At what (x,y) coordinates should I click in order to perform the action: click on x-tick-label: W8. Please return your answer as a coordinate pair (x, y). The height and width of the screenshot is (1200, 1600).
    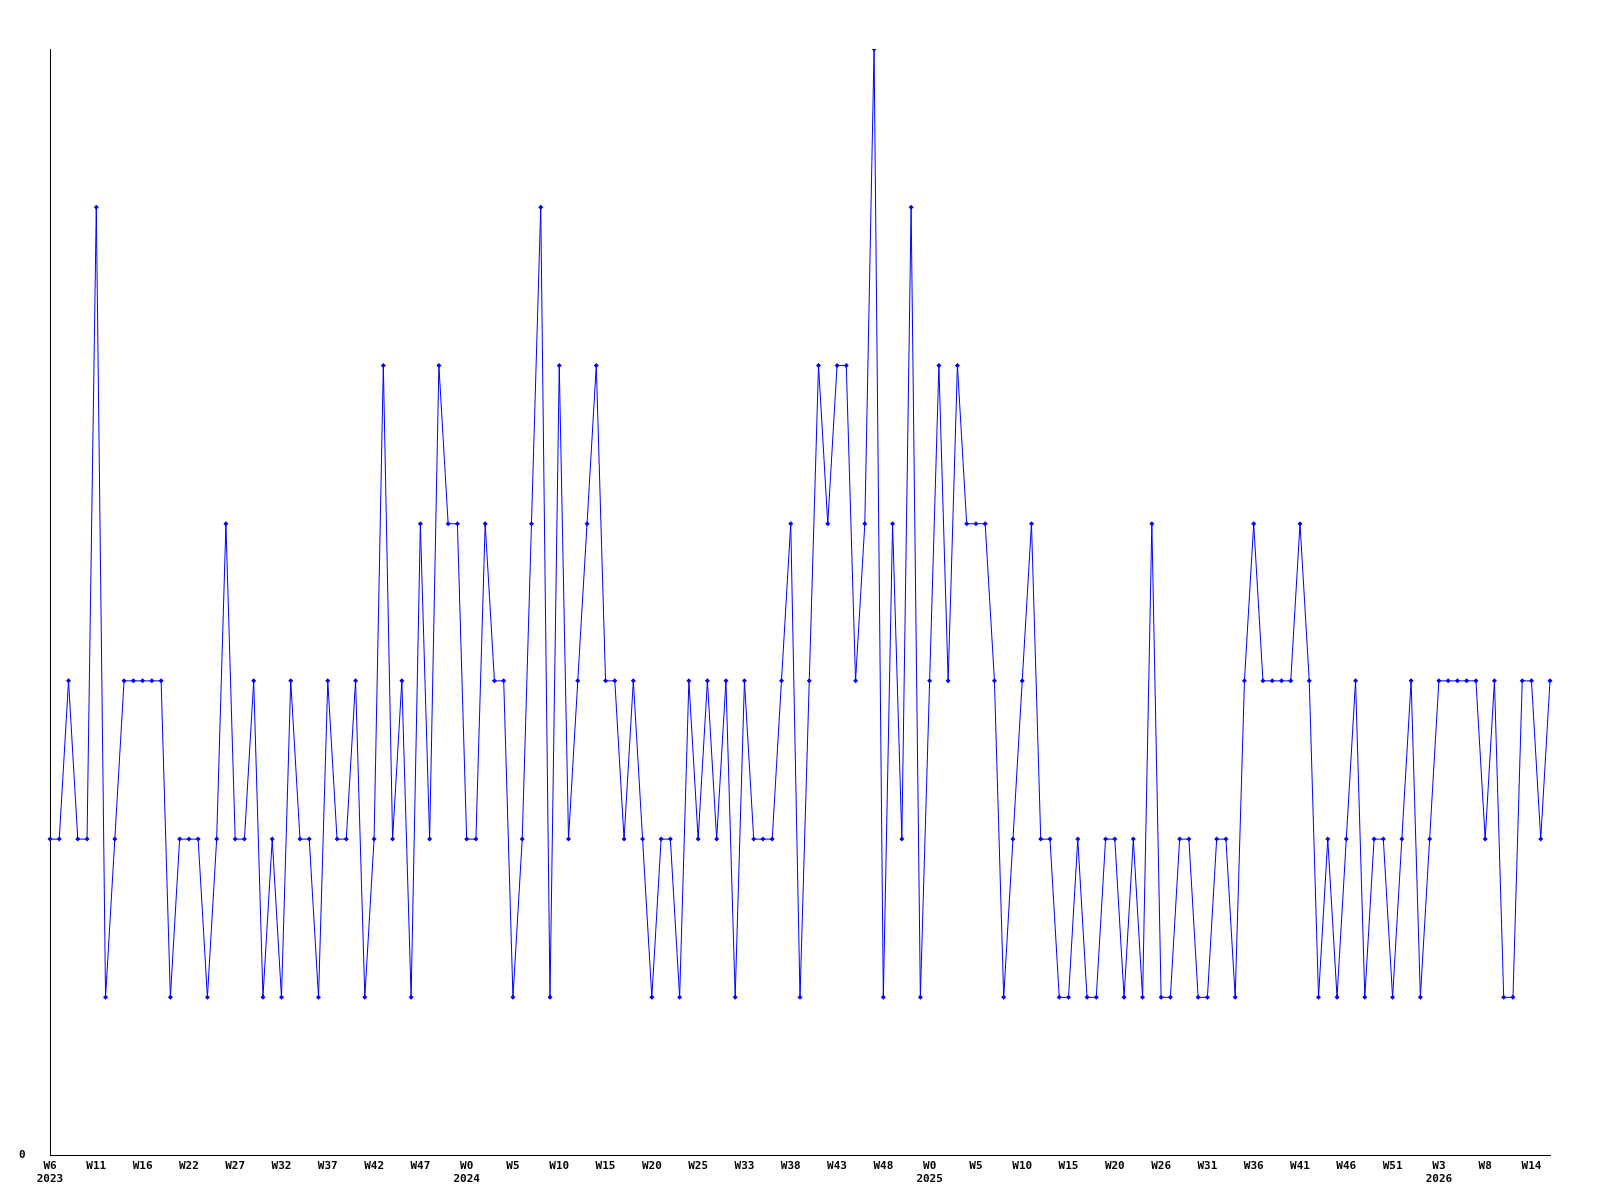
    Looking at the image, I should click on (1485, 1166).